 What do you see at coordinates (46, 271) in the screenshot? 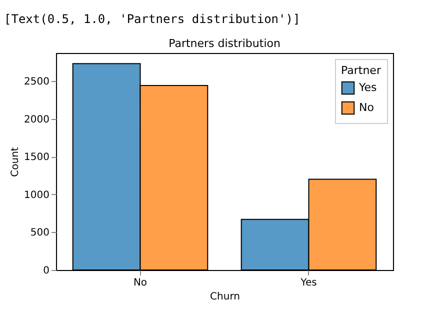
I see `y-tick-label: 0` at bounding box center [46, 271].